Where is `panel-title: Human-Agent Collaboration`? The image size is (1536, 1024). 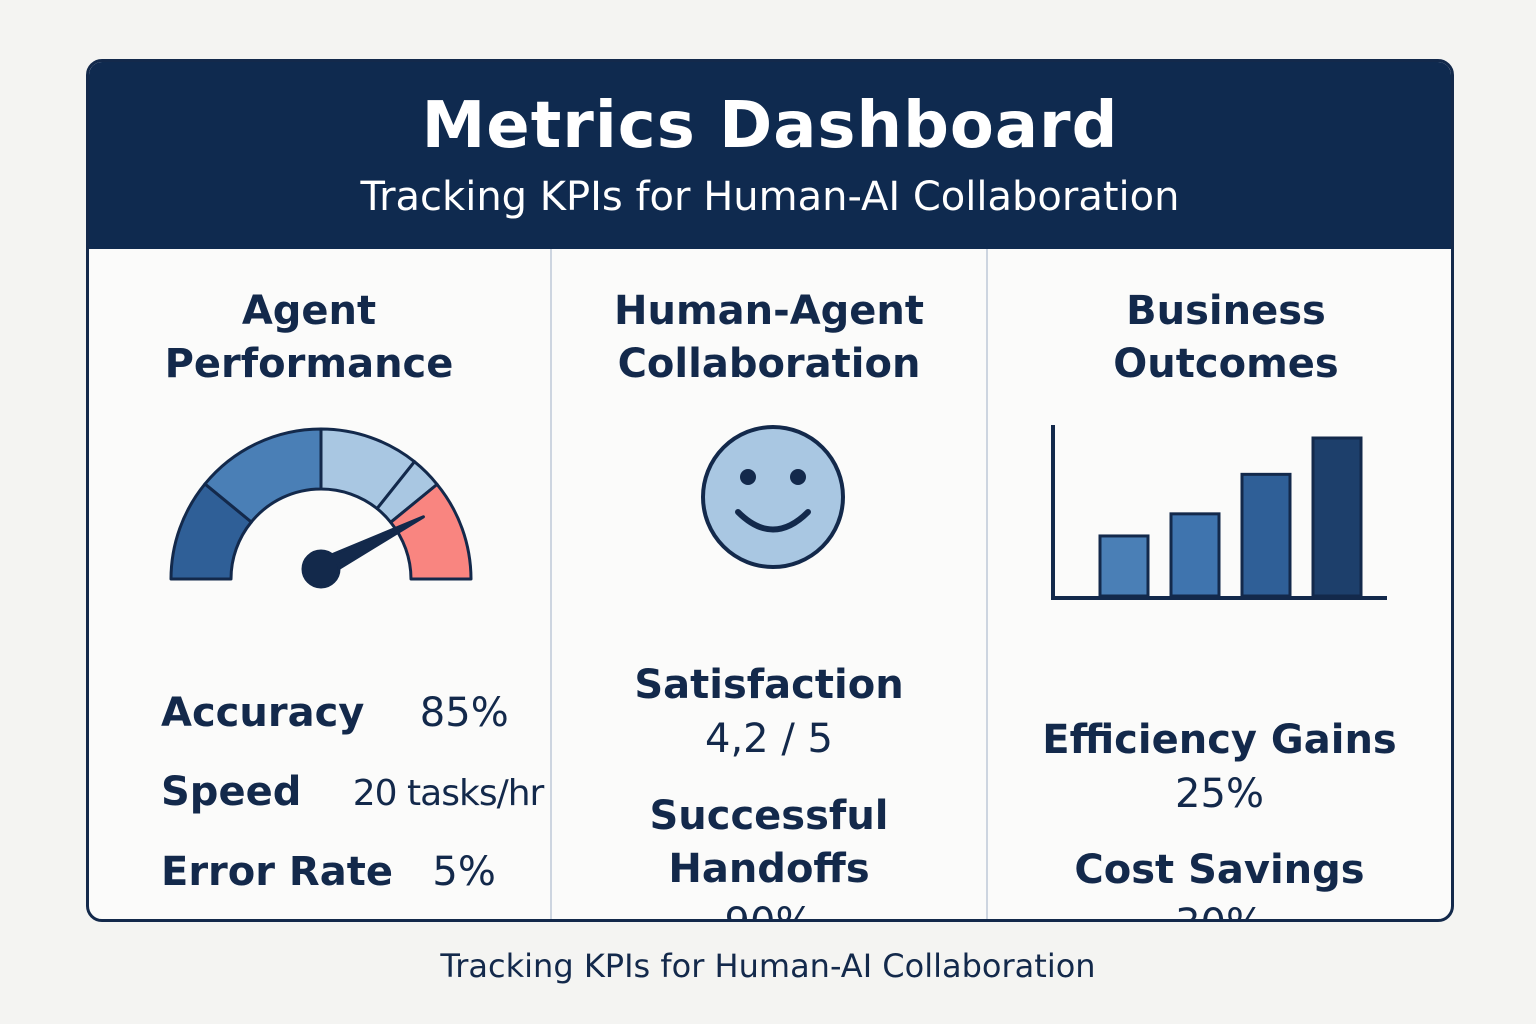 panel-title: Human-Agent Collaboration is located at coordinates (769, 338).